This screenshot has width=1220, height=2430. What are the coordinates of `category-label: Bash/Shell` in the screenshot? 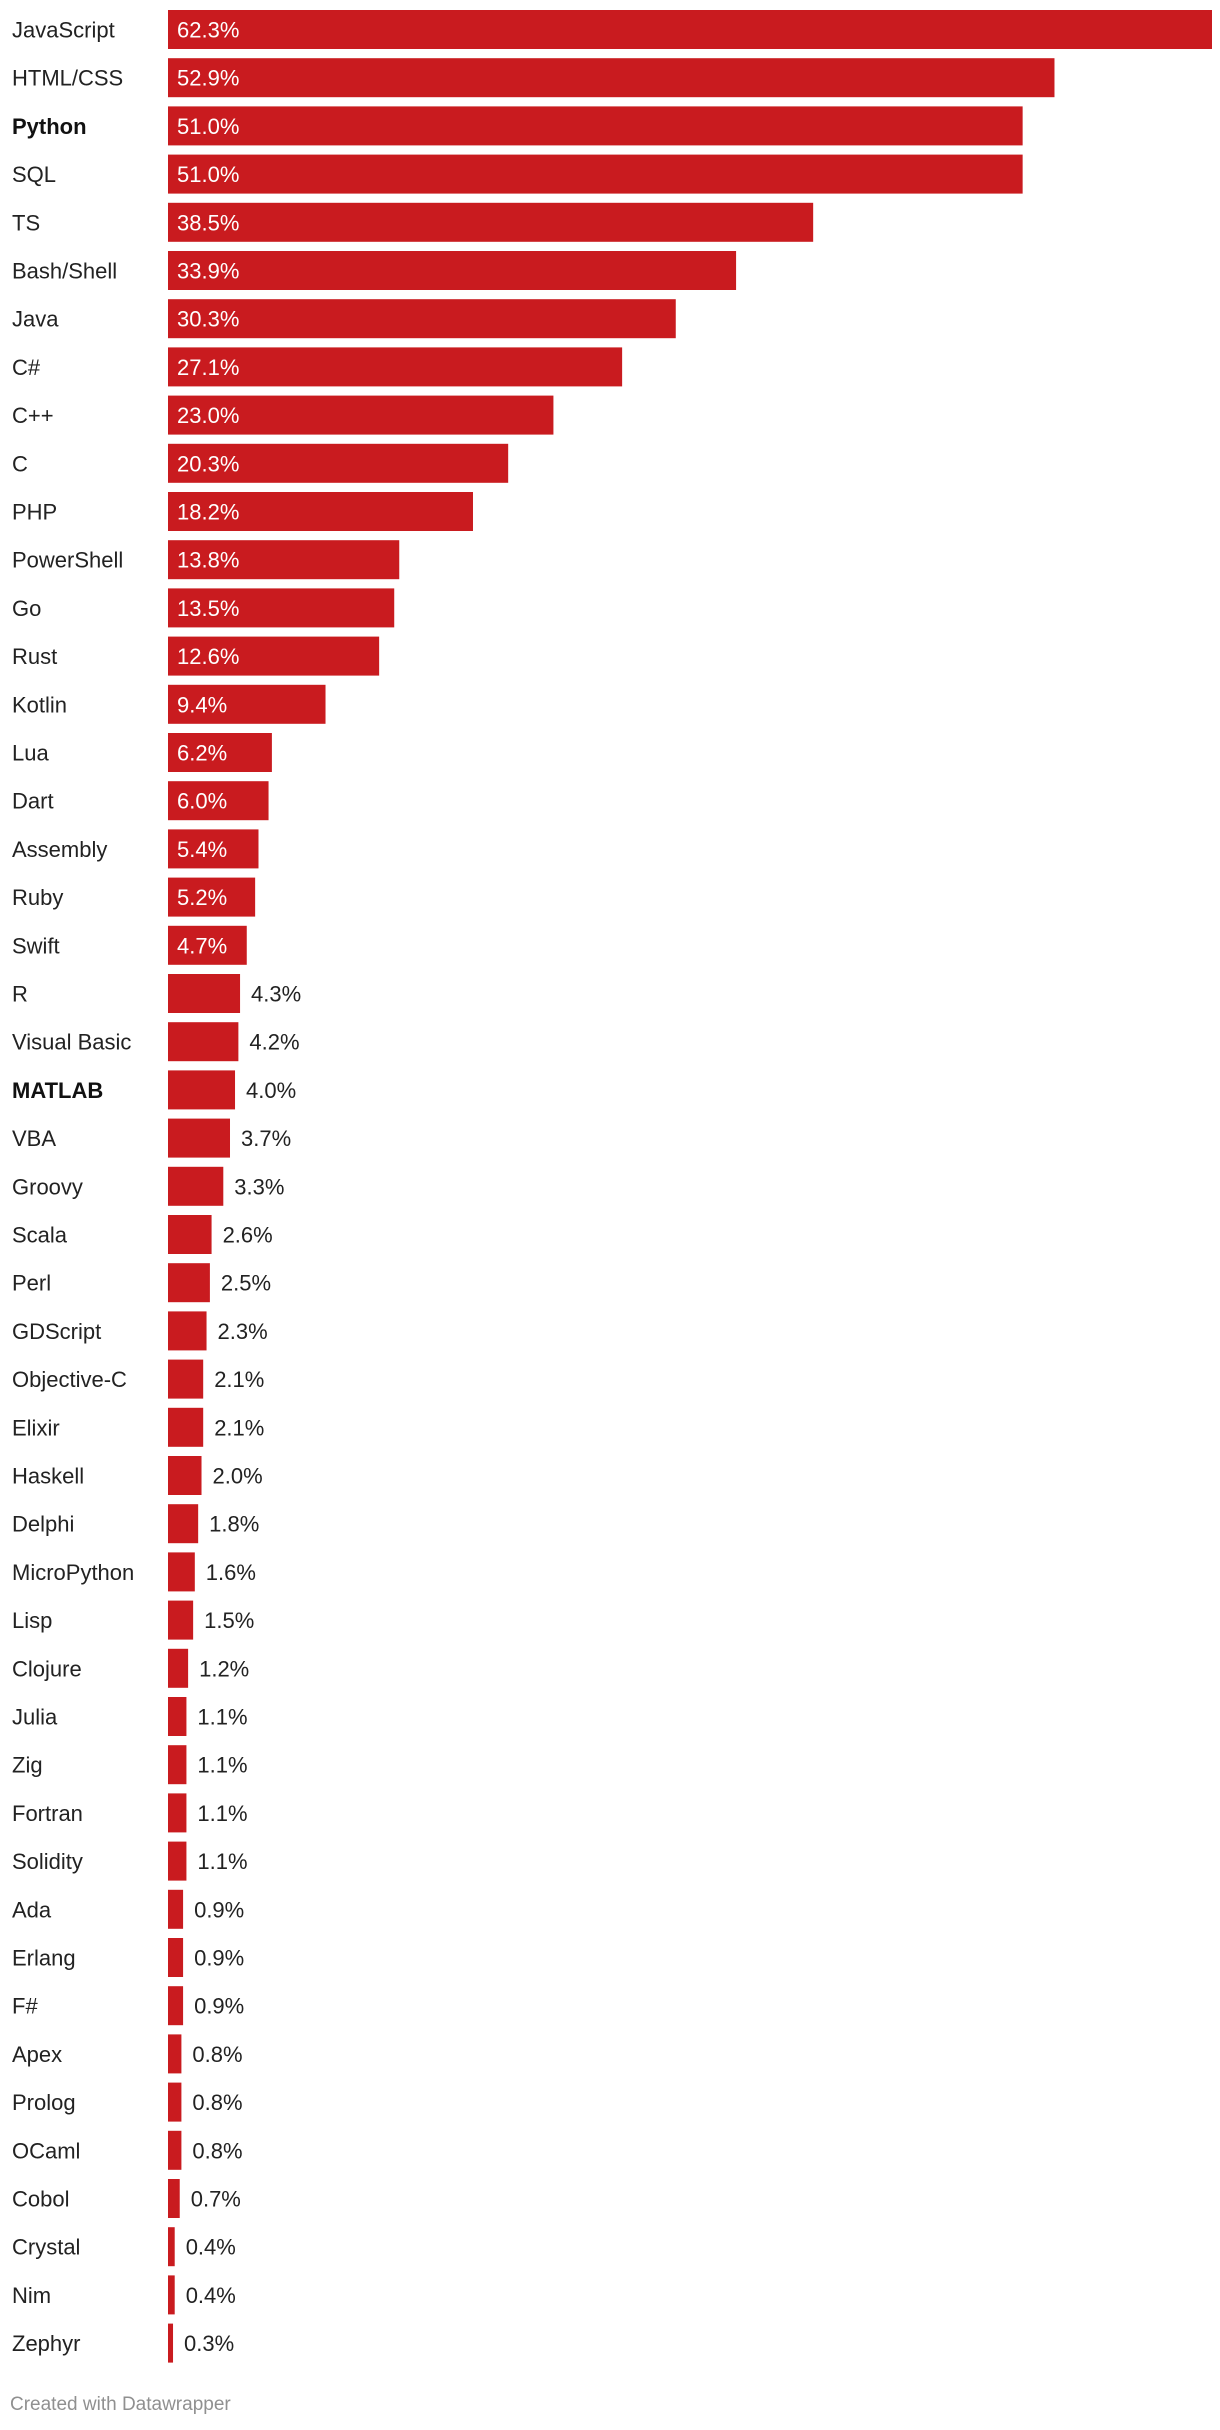 It's located at (64, 271).